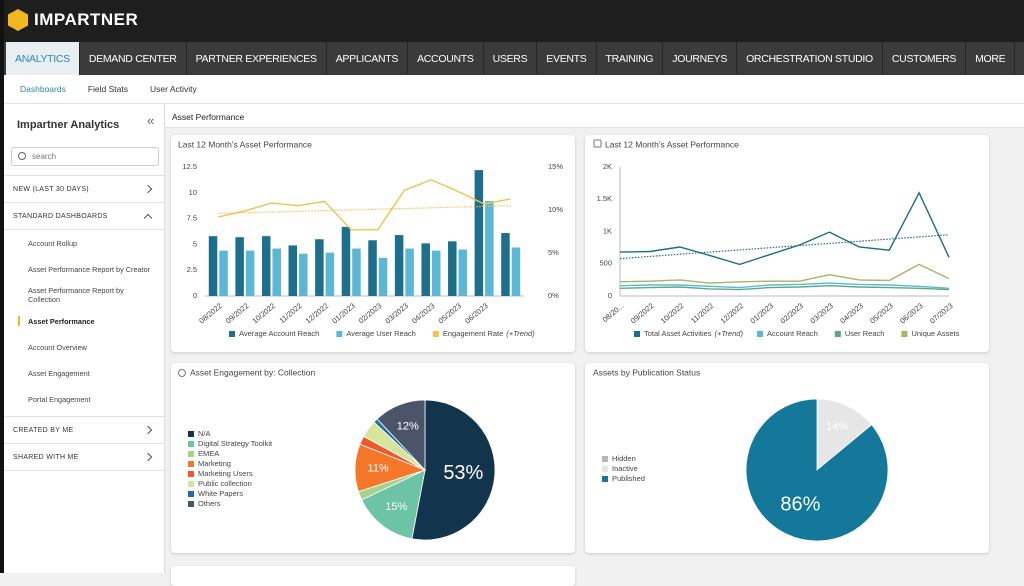 This screenshot has width=1024, height=586. What do you see at coordinates (512, 21) in the screenshot?
I see `top-bar: IMPARTNER` at bounding box center [512, 21].